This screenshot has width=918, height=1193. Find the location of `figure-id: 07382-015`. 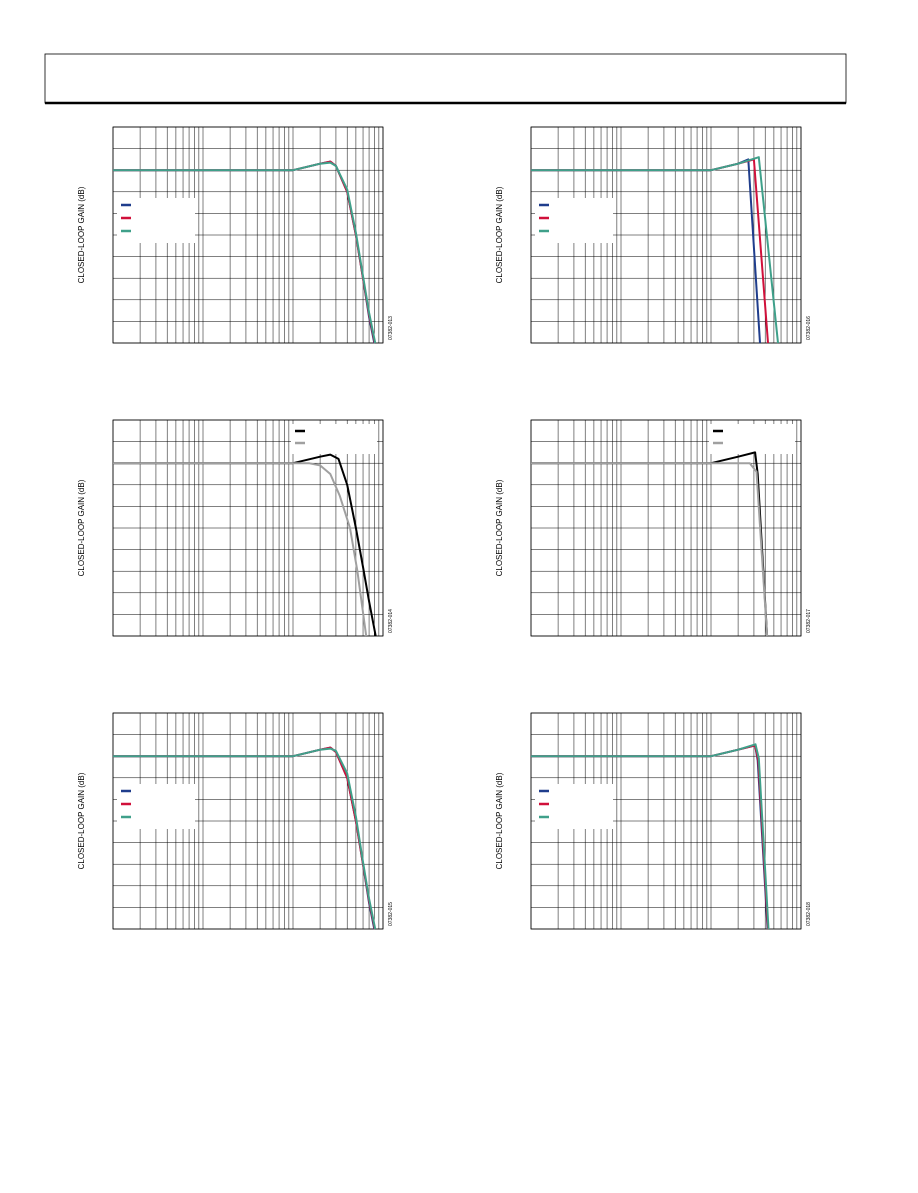

figure-id: 07382-015 is located at coordinates (391, 914).